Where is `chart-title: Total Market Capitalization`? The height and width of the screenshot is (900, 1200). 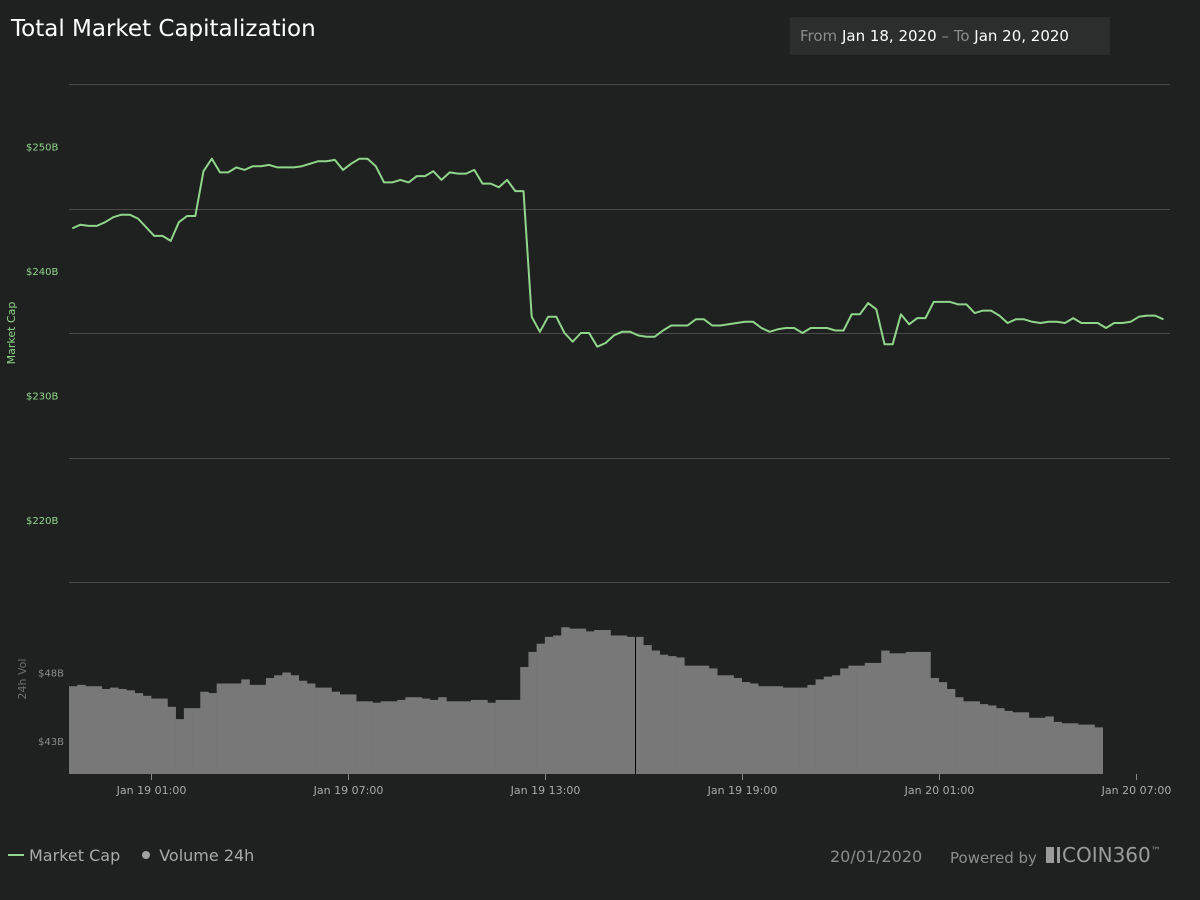
chart-title: Total Market Capitalization is located at coordinates (163, 29).